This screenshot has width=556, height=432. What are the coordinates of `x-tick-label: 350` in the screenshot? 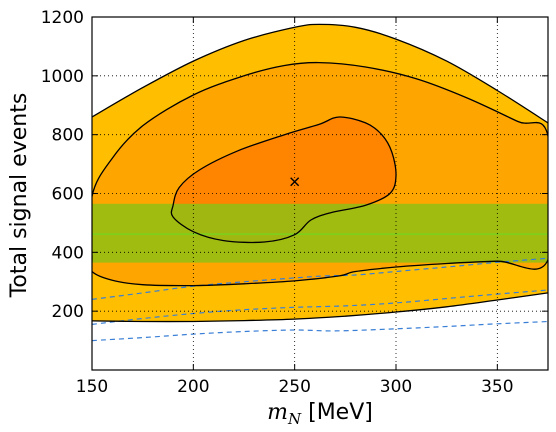 It's located at (497, 387).